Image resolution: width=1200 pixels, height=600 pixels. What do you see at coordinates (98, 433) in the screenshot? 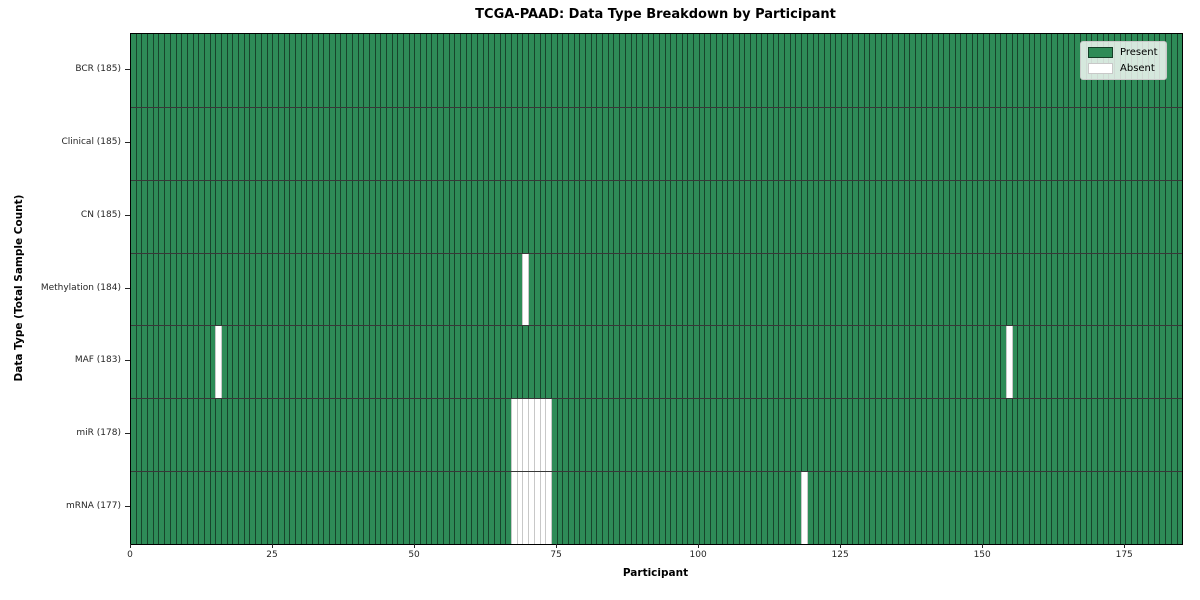
I see `y-tick-label-miR: miR (178)` at bounding box center [98, 433].